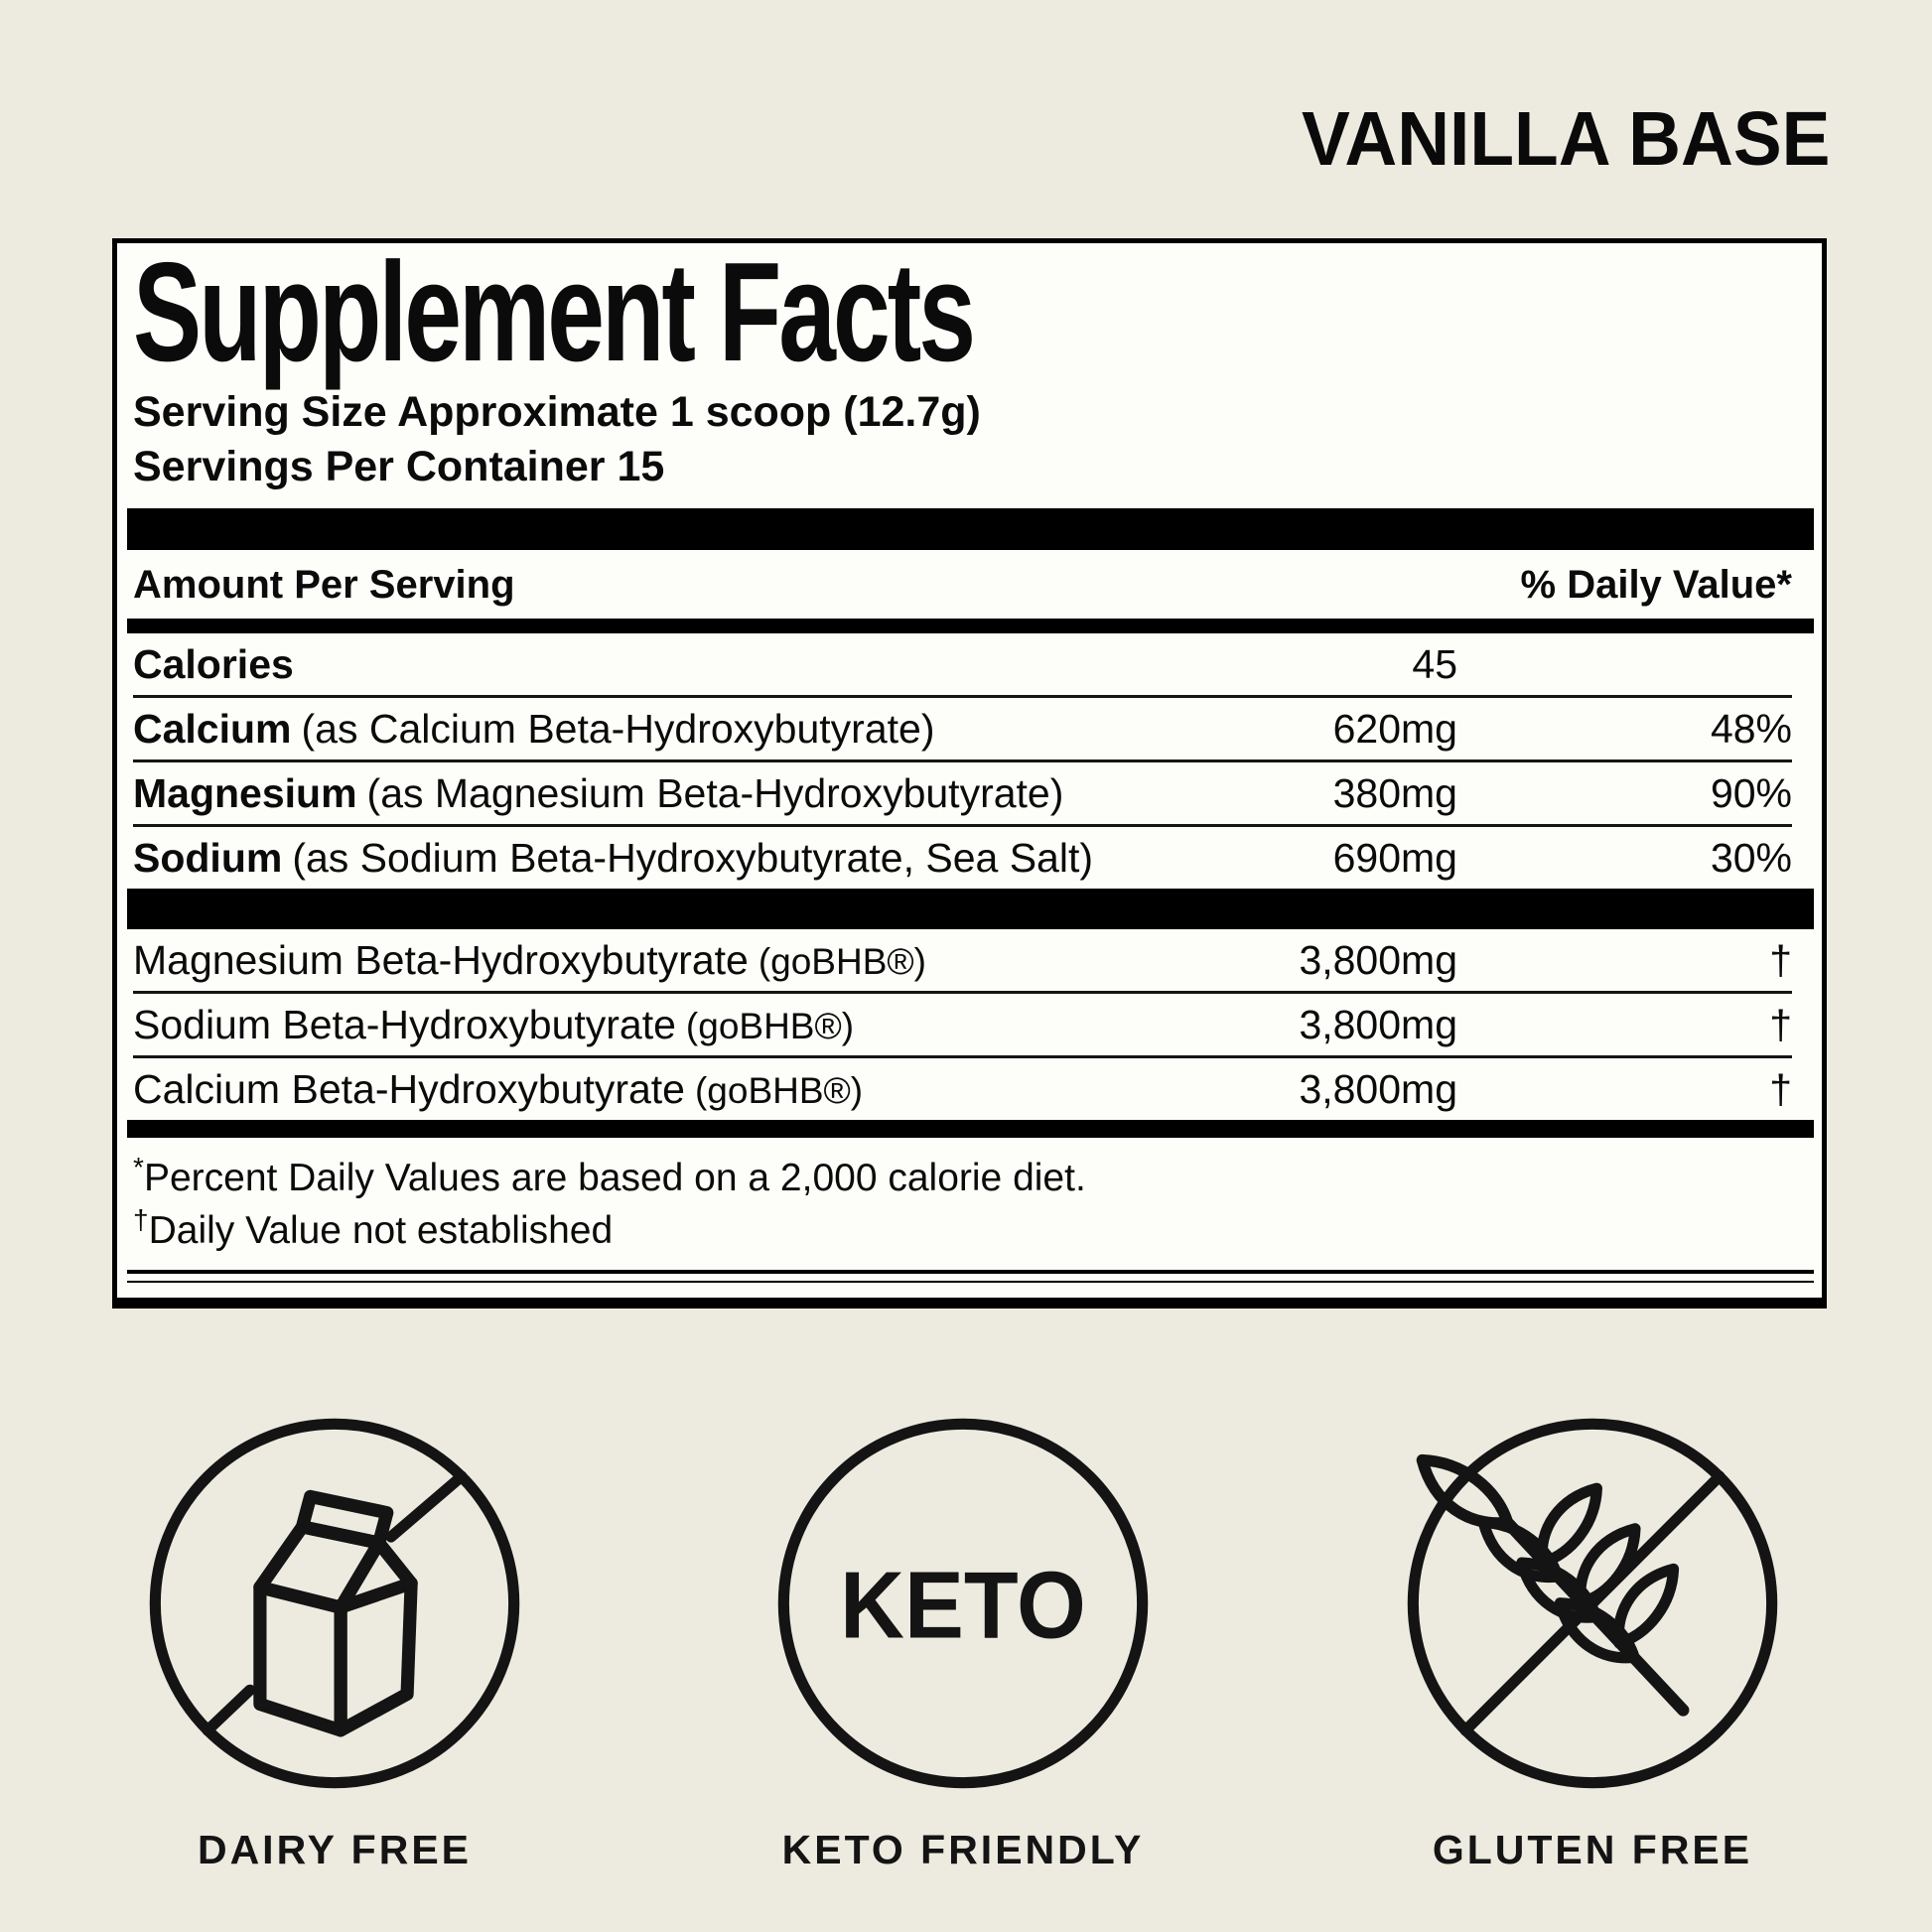  Describe the element at coordinates (971, 1276) in the screenshot. I see `ingredients-divider` at that location.